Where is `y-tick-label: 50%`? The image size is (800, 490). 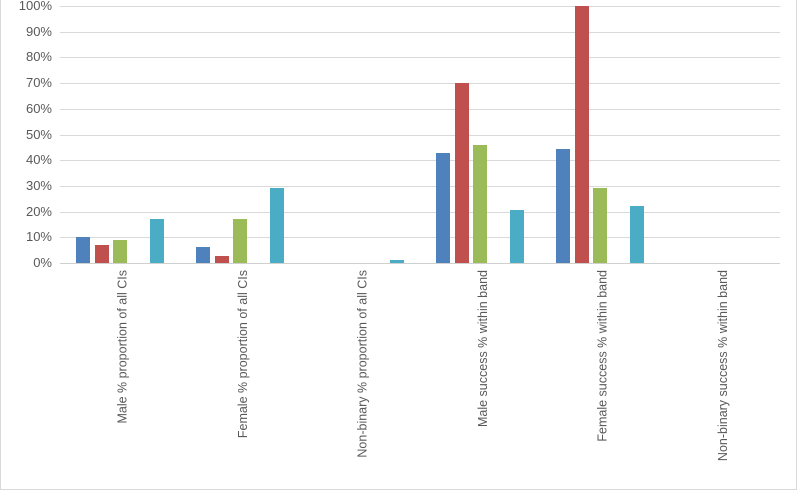
y-tick-label: 50% is located at coordinates (38, 134).